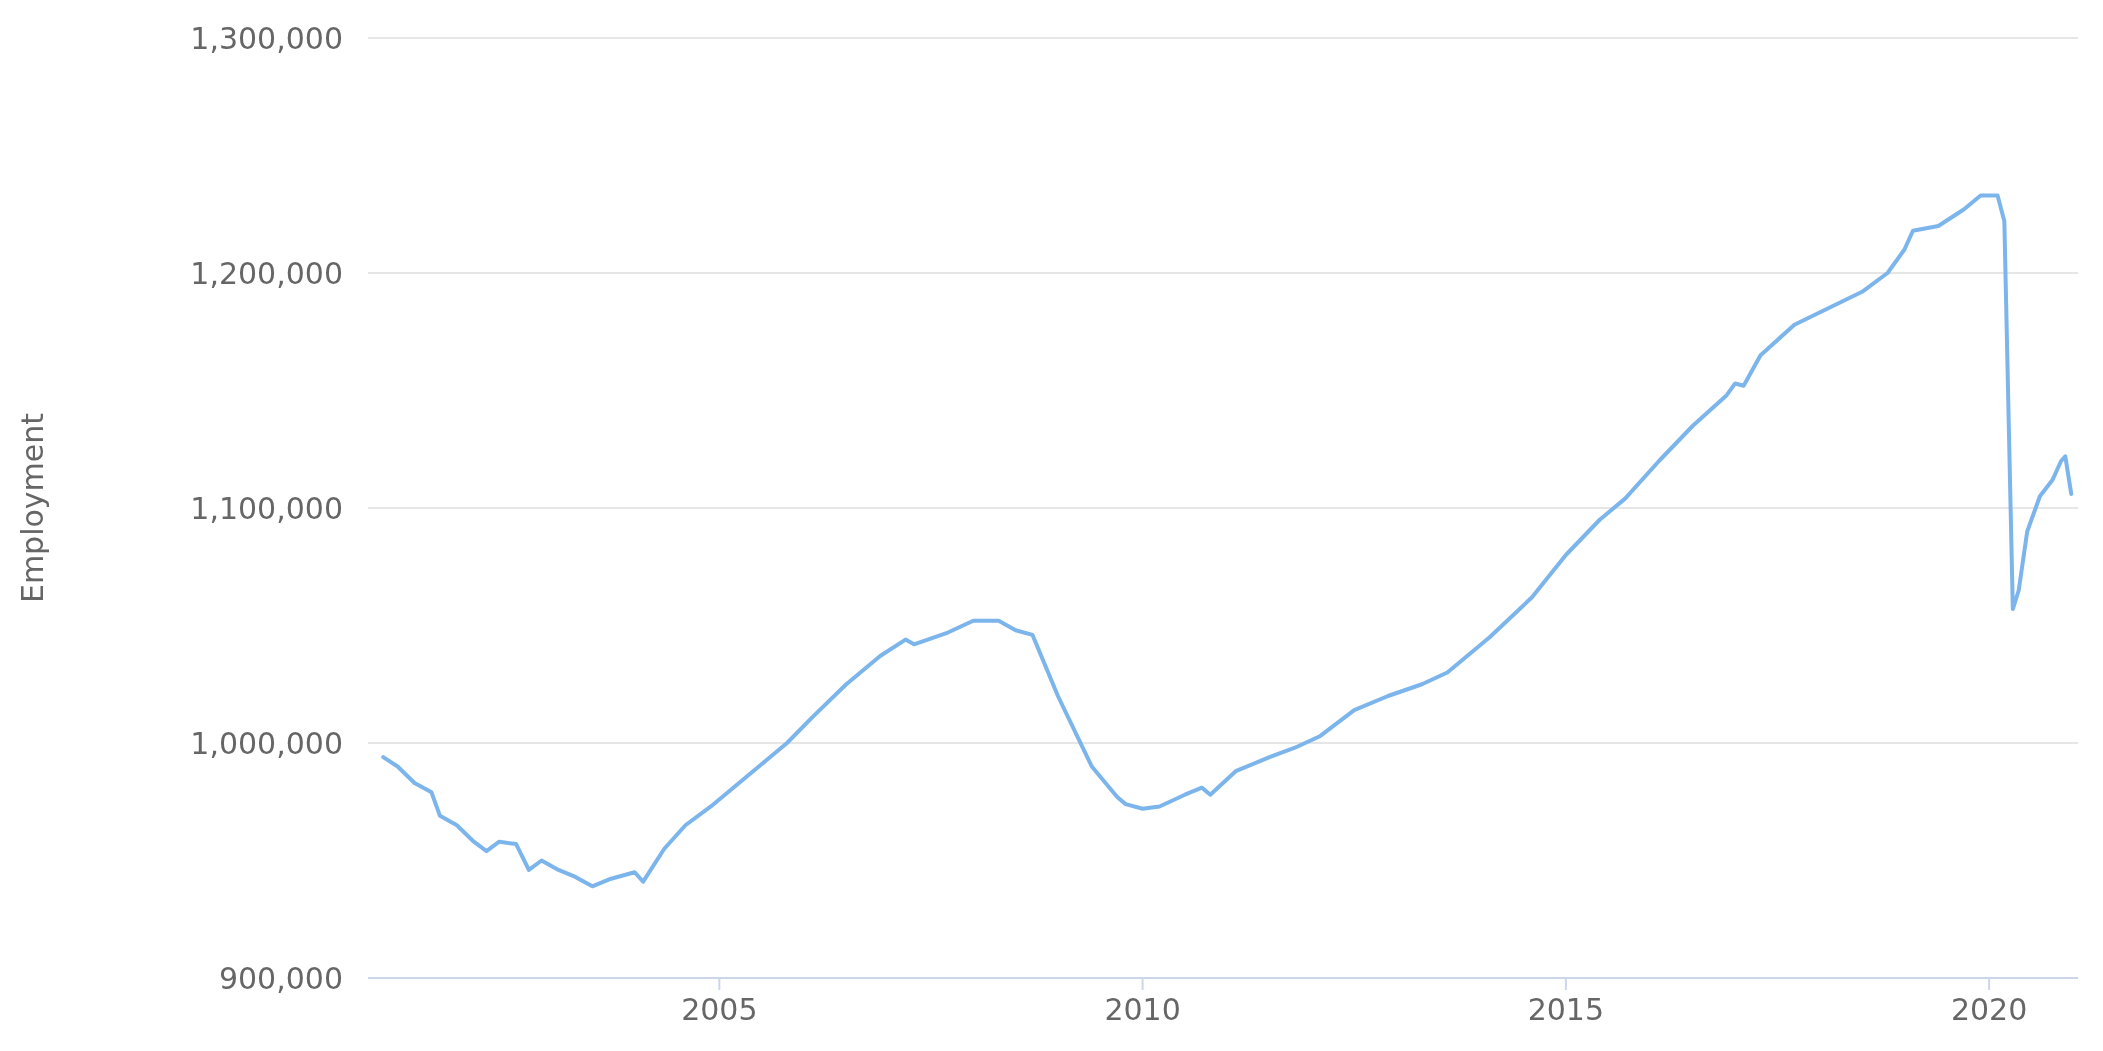  I want to click on y-axis-title: Employment, so click(32, 508).